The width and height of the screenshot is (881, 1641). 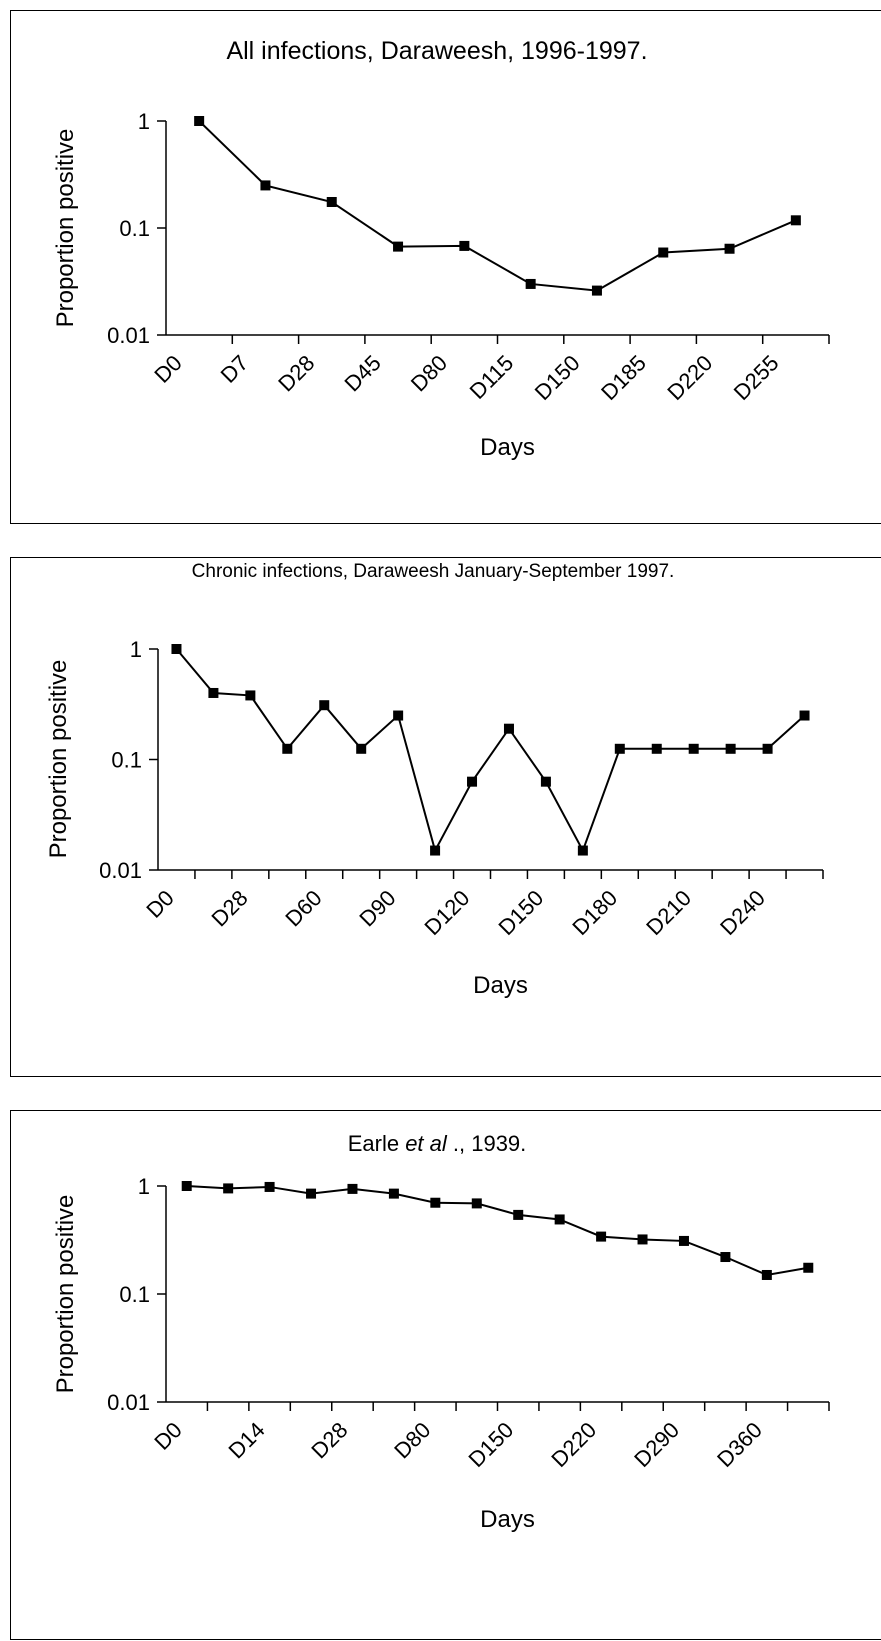 I want to click on chart-title: All infections, Daraweesh, 1996-1997., so click(x=436, y=51).